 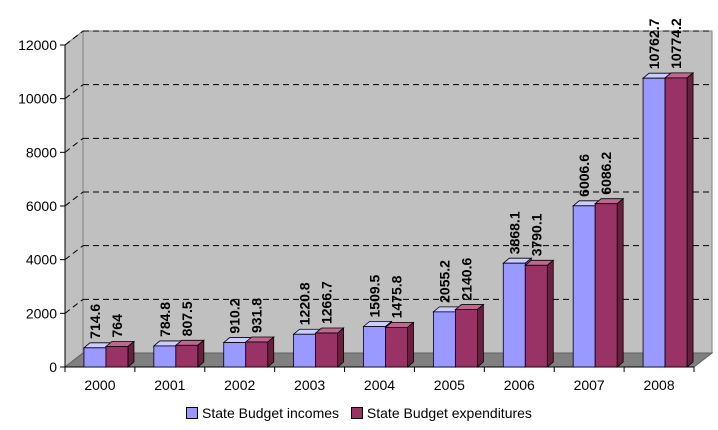 I want to click on x-tick-label: 2008, so click(x=658, y=385).